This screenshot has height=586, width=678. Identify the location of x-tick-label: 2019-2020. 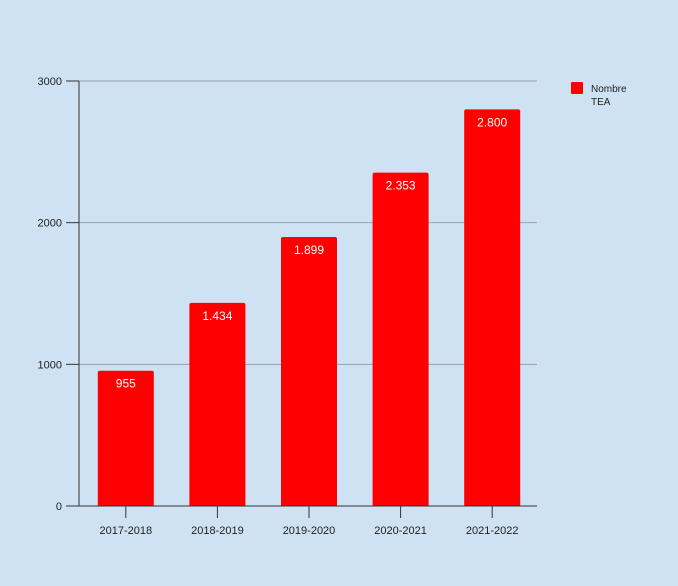
(309, 531).